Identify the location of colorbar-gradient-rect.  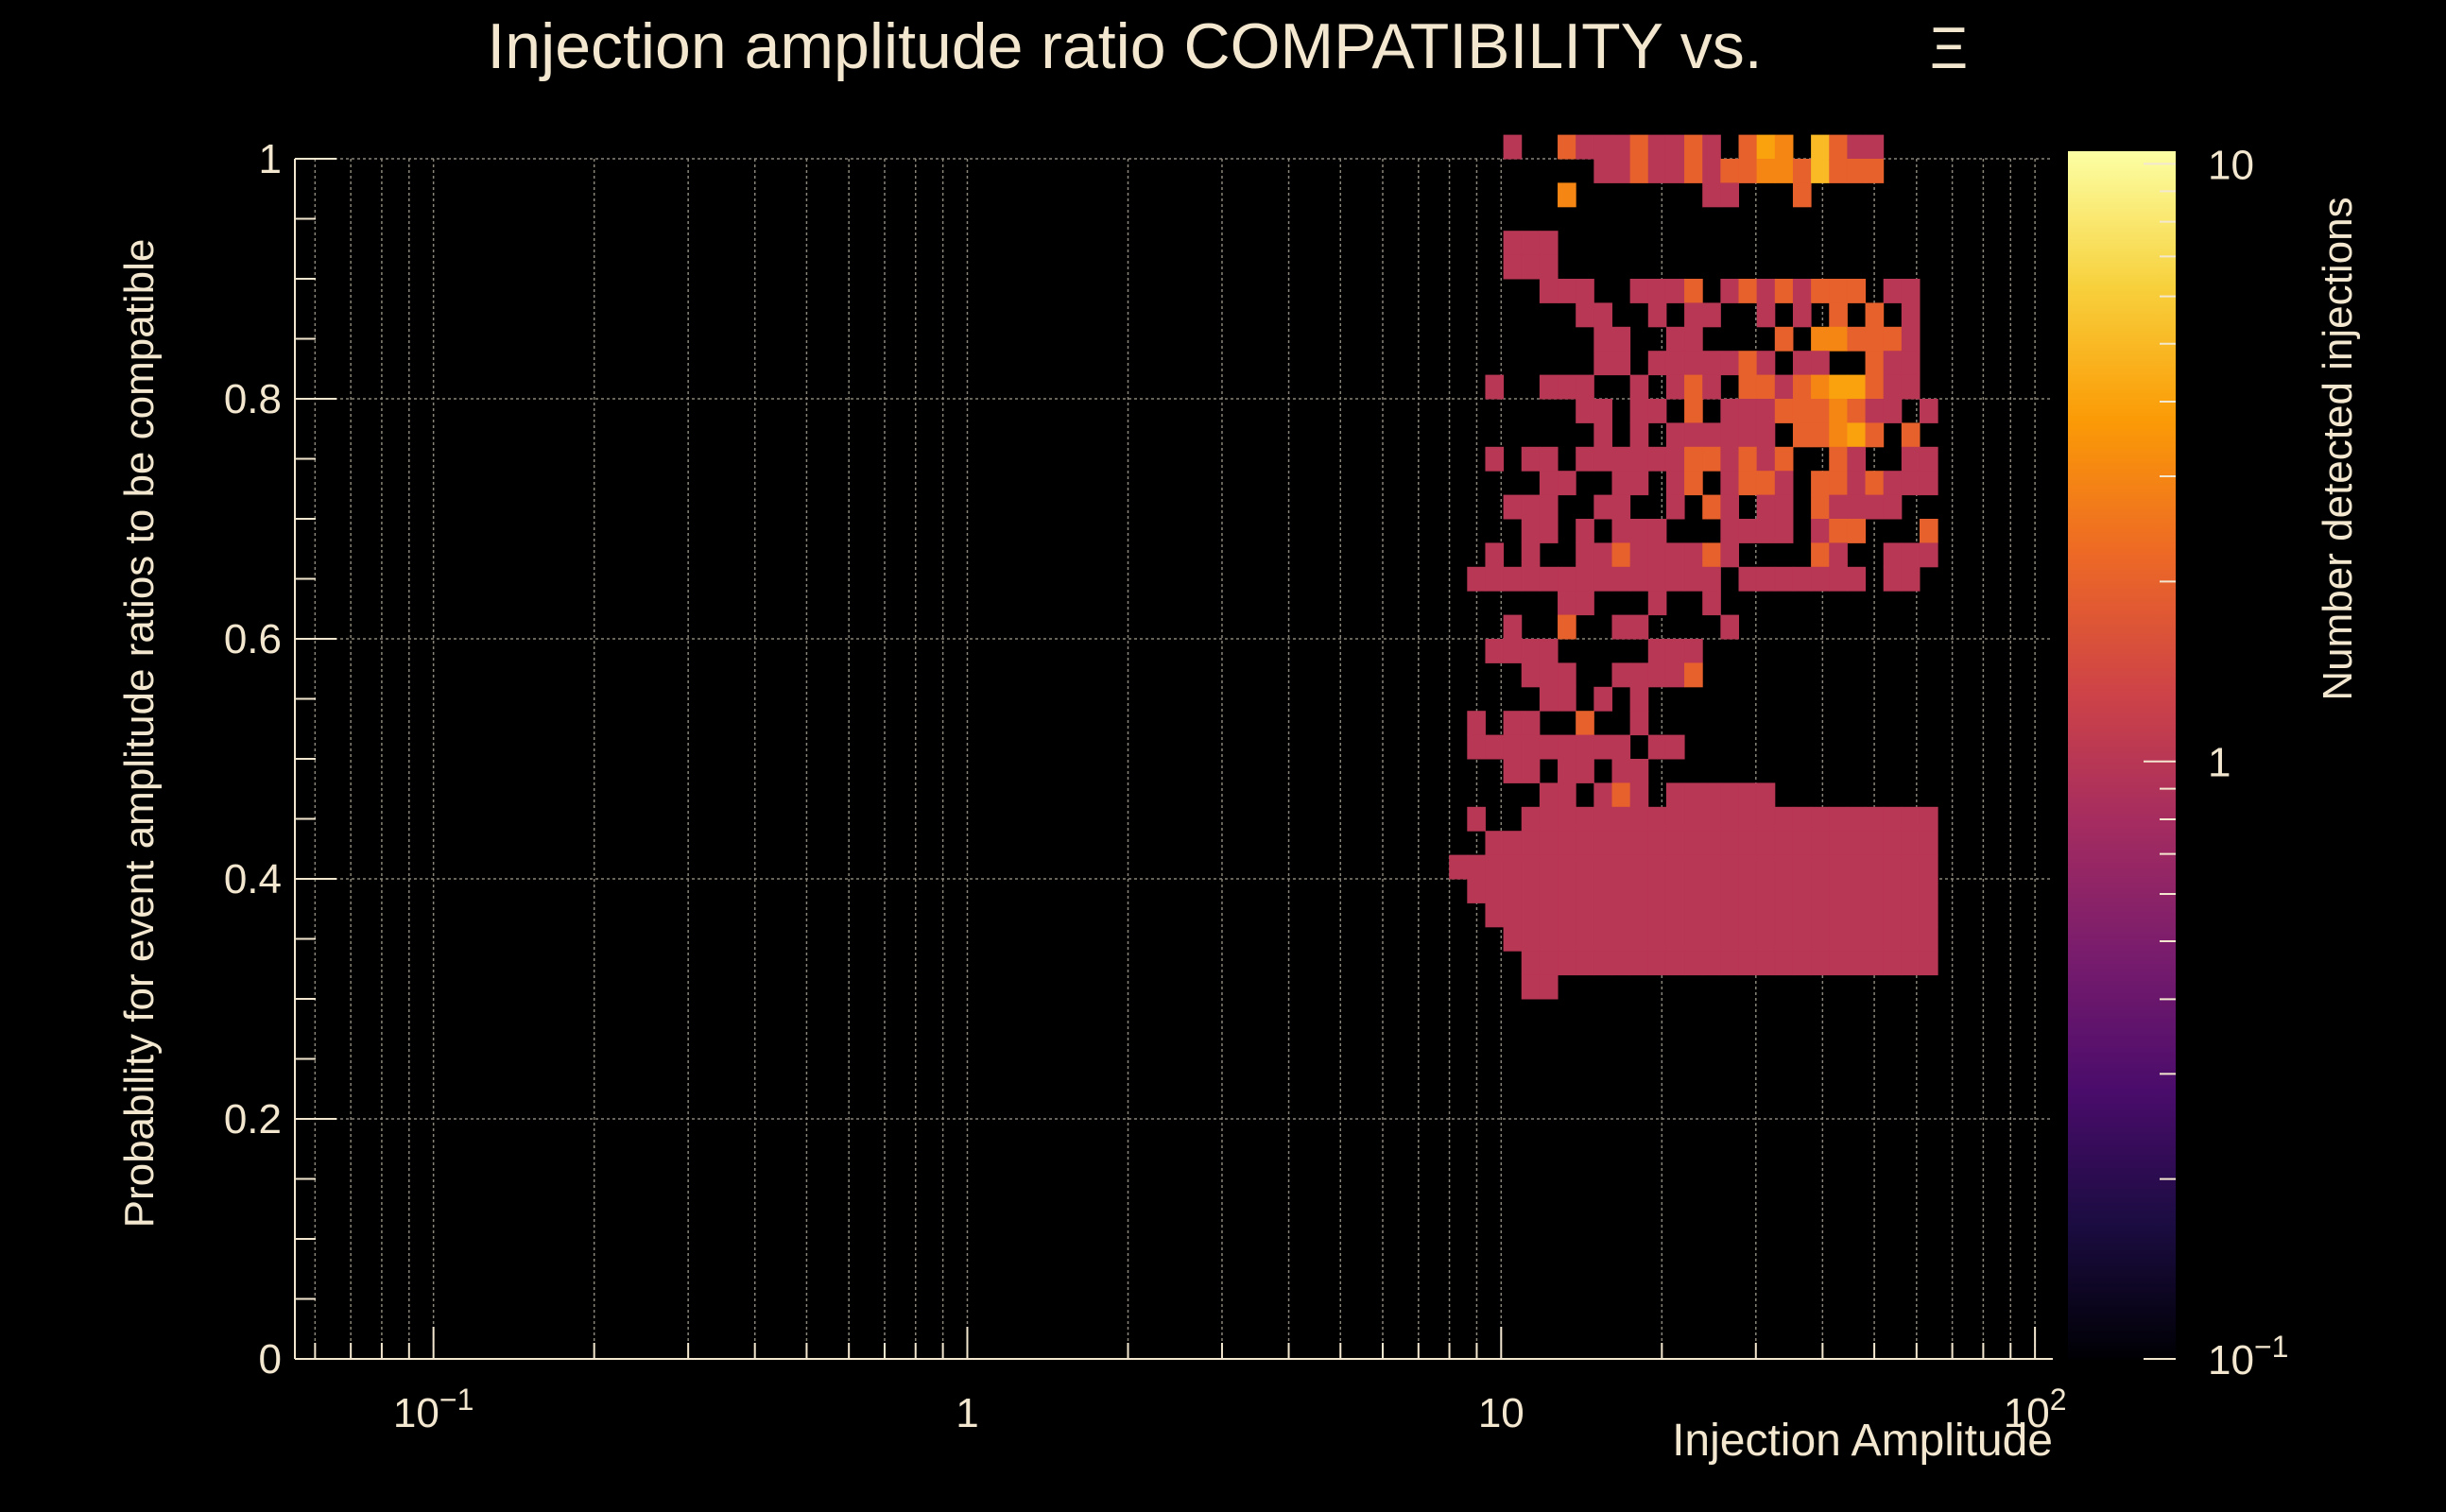
(2122, 755).